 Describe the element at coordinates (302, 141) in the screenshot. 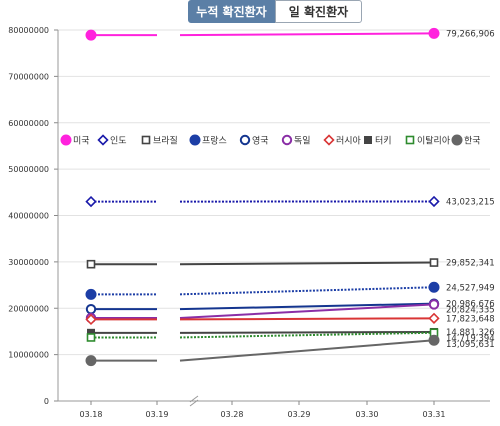

I see `legend-label: 독일` at that location.